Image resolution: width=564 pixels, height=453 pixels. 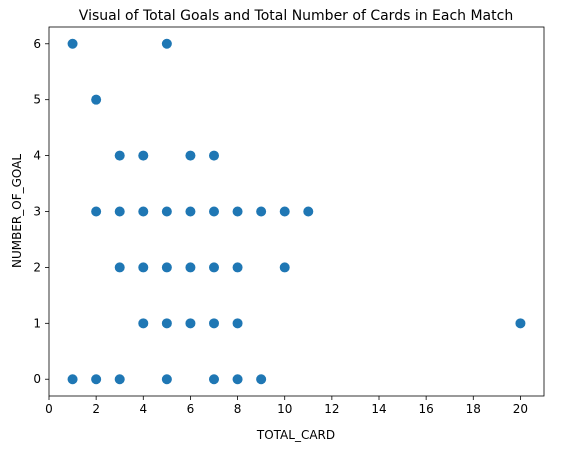 I want to click on x-axis-label: TOTAL_CARD, so click(x=295, y=435).